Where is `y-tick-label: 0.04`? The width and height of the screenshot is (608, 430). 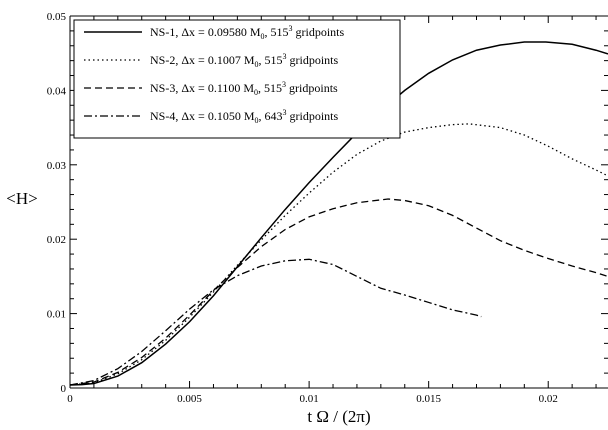
y-tick-label: 0.04 is located at coordinates (57, 91).